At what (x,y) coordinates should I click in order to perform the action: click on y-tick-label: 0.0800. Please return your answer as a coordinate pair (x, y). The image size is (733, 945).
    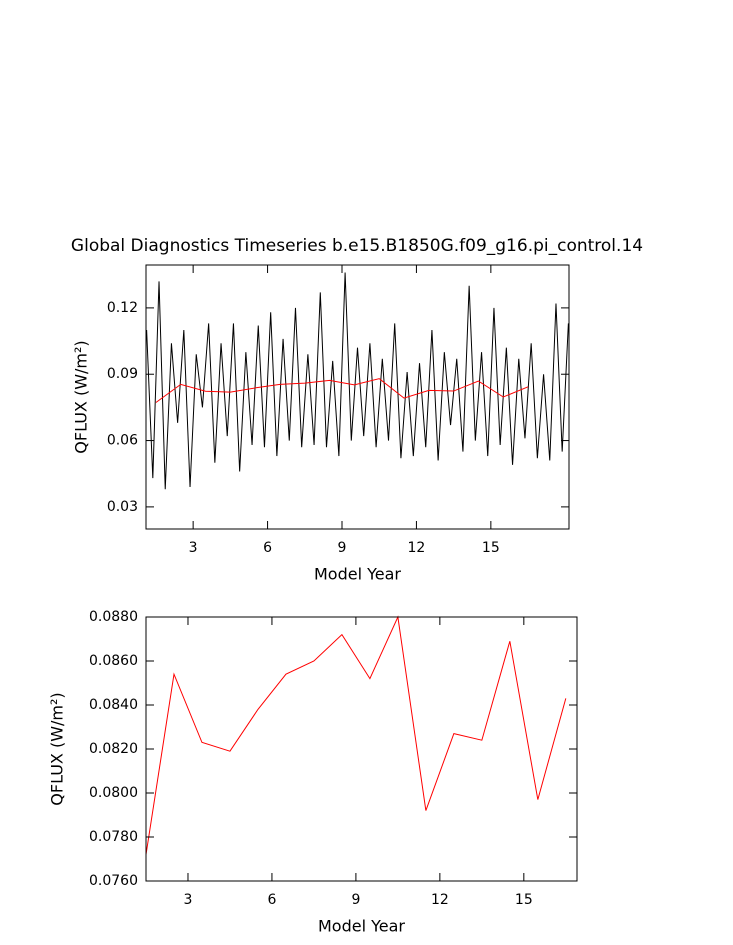
    Looking at the image, I should click on (113, 793).